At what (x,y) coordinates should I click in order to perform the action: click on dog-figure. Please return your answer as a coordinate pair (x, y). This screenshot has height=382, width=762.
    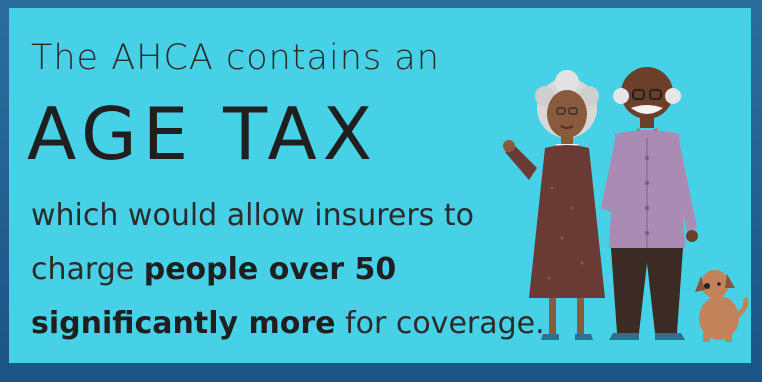
    Looking at the image, I should click on (722, 306).